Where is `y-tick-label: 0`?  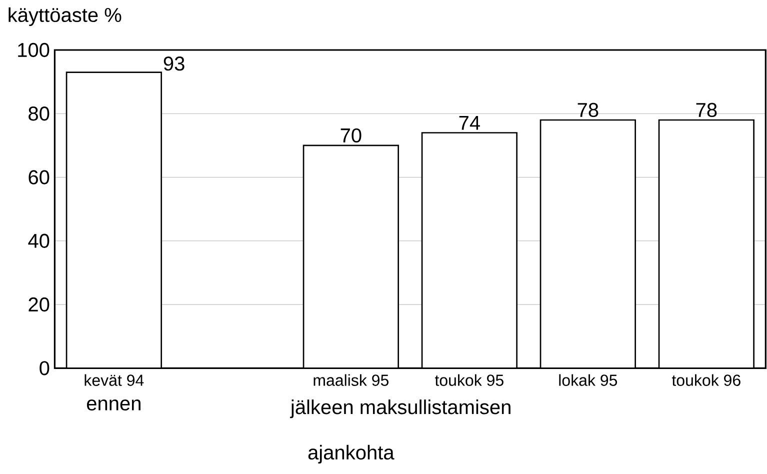
y-tick-label: 0 is located at coordinates (45, 368).